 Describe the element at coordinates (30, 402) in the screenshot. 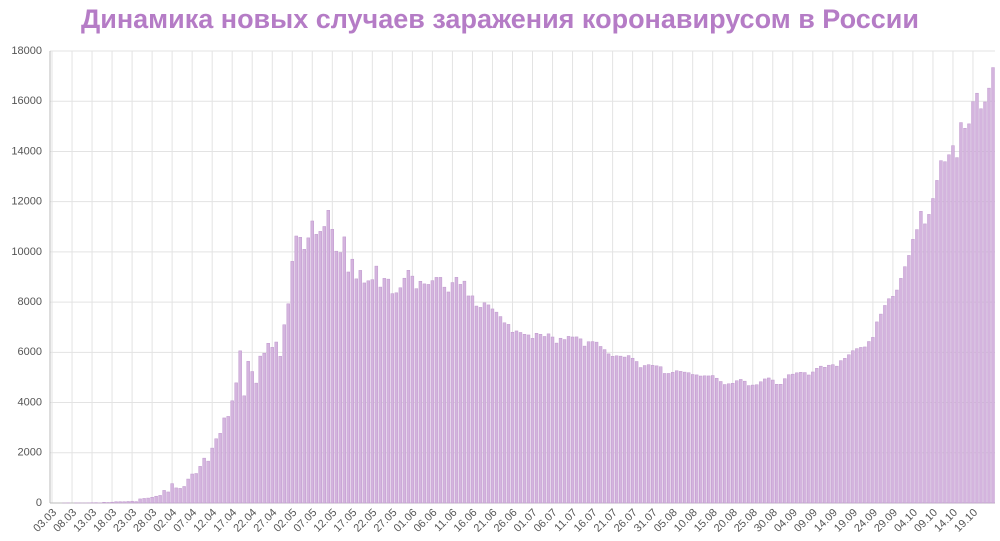

I see `y-tick-label: 4000` at that location.